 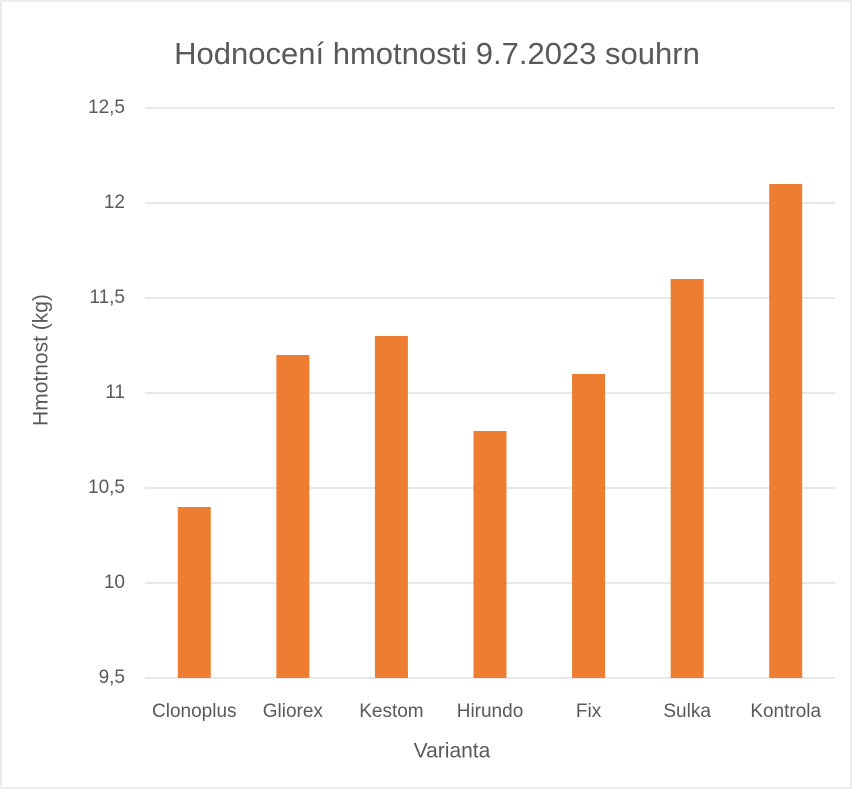 I want to click on y-axis-label: Hmotnost (kg), so click(x=41, y=360).